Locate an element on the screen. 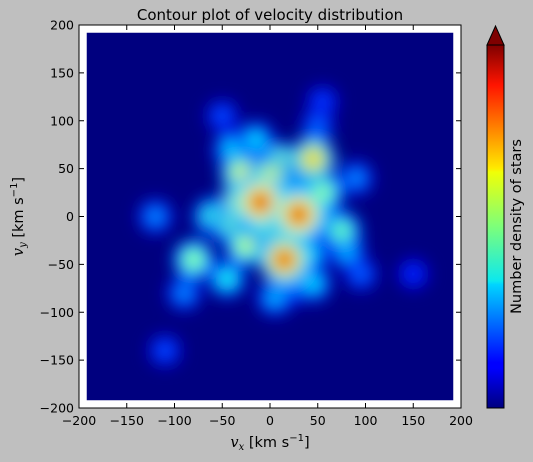 This screenshot has height=462, width=533. x-axis-label: vx [km s−1] is located at coordinates (269, 443).